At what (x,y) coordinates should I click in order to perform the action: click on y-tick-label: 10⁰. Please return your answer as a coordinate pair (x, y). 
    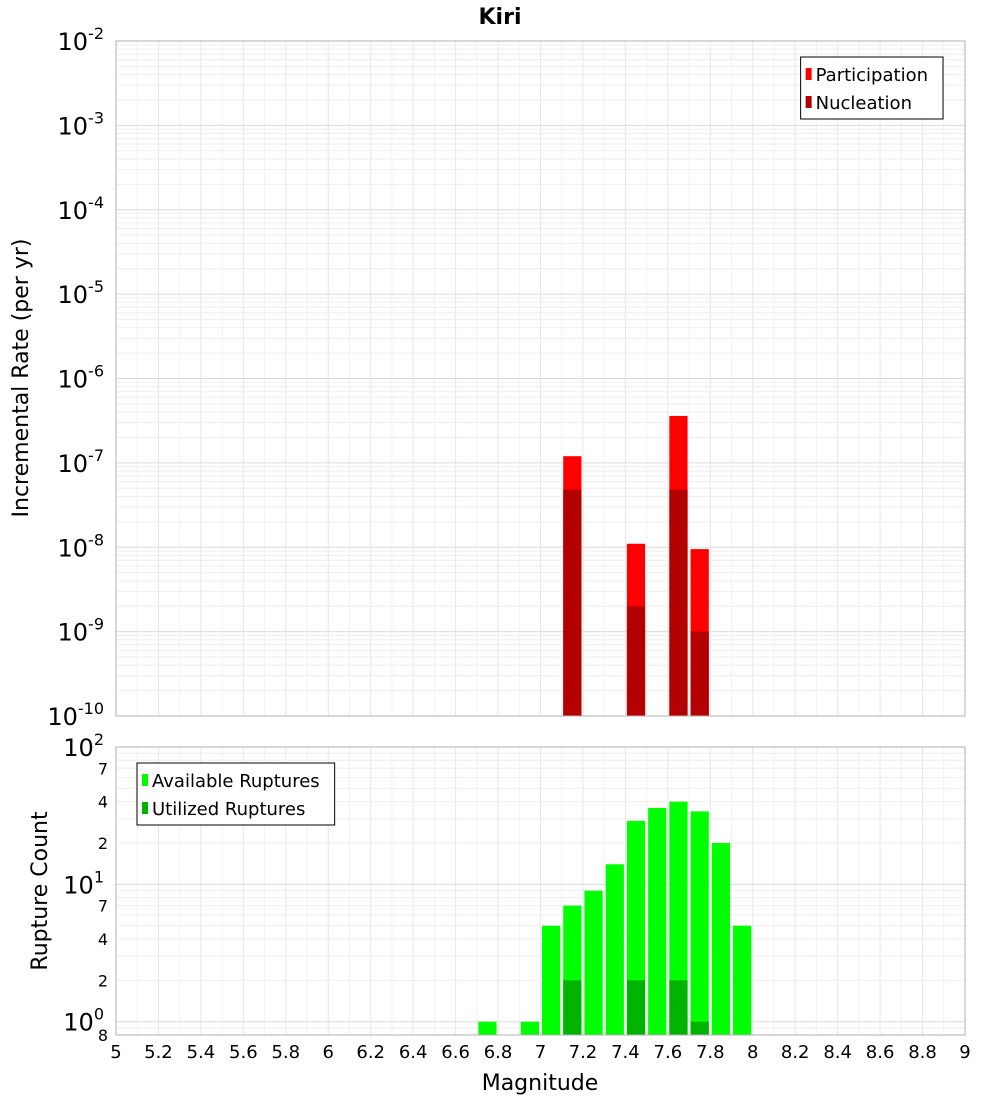
    Looking at the image, I should click on (83, 1021).